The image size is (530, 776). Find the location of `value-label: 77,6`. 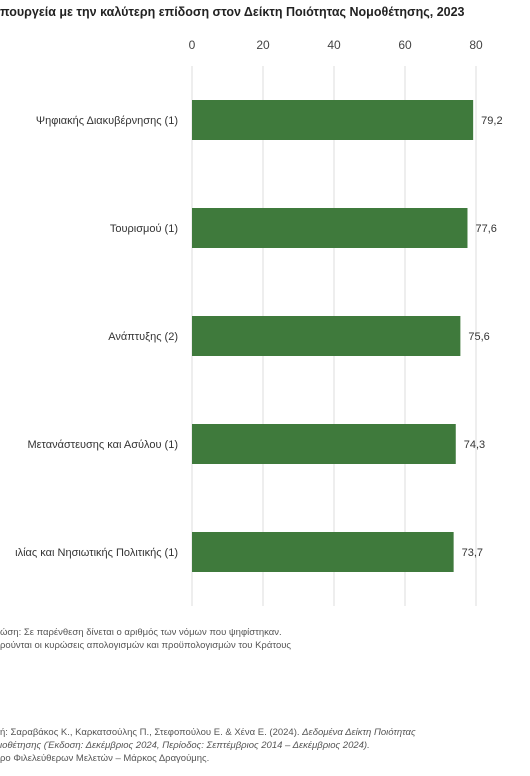

value-label: 77,6 is located at coordinates (485, 229).